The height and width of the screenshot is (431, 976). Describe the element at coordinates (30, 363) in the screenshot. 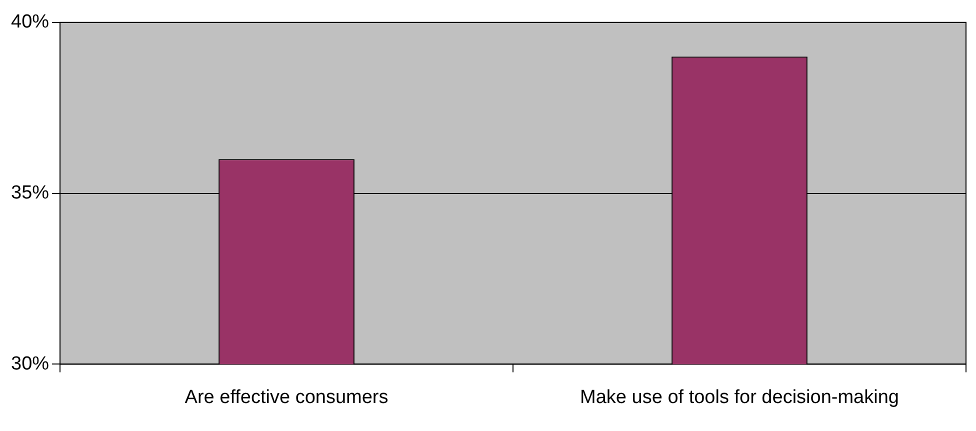

I see `y-tick-label: 30%` at that location.